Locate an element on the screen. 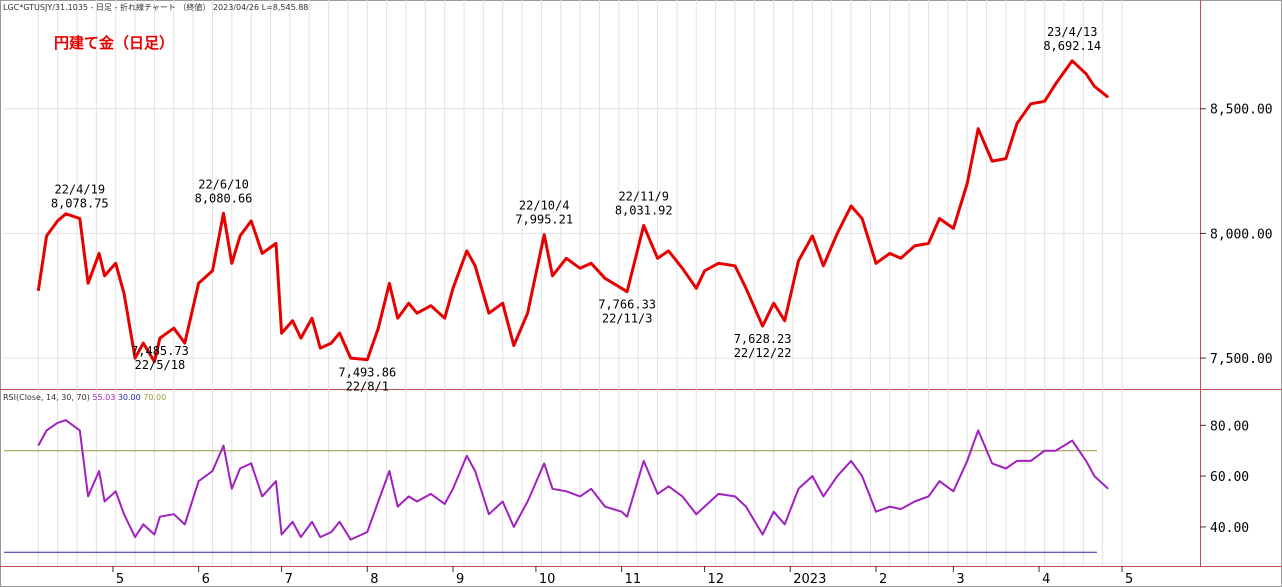 This screenshot has height=587, width=1282. annotation-date: 22/11/9 is located at coordinates (643, 196).